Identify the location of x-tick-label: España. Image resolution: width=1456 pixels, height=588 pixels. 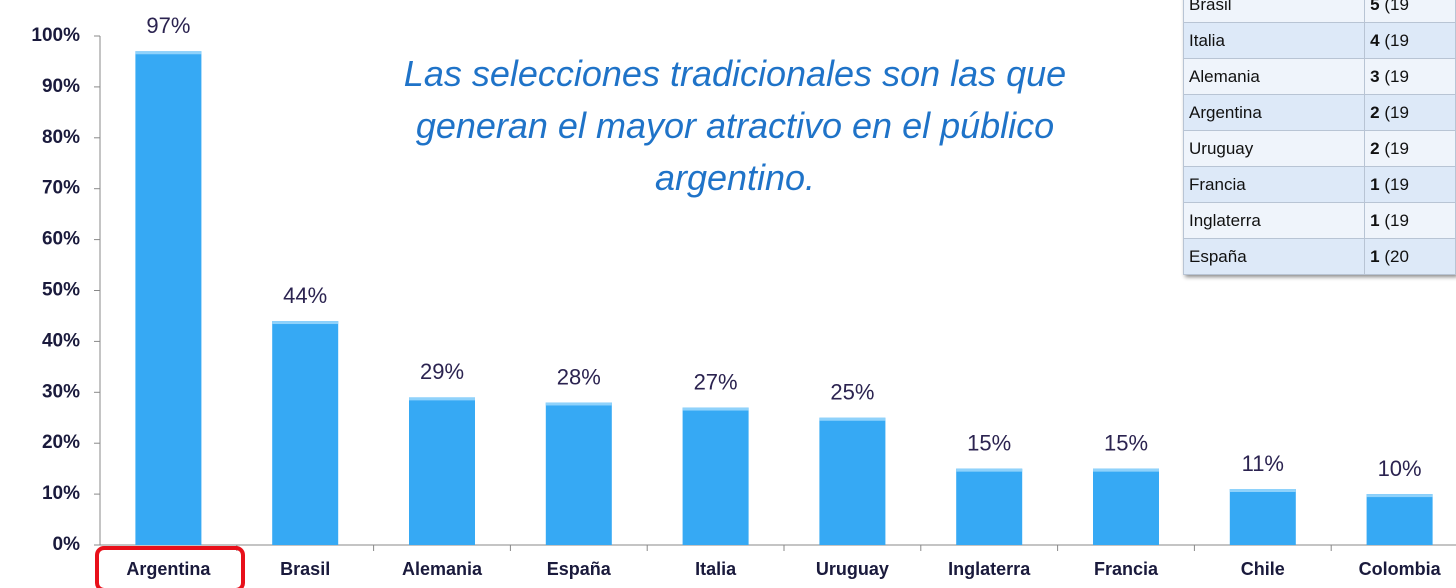
(579, 569).